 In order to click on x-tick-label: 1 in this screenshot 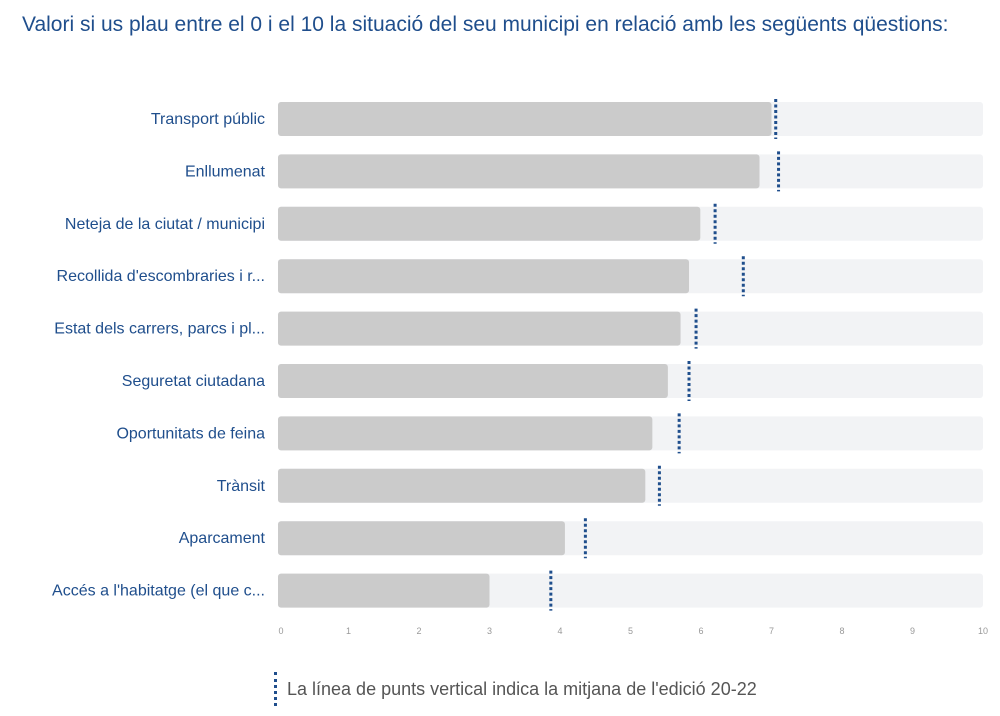, I will do `click(348, 631)`.